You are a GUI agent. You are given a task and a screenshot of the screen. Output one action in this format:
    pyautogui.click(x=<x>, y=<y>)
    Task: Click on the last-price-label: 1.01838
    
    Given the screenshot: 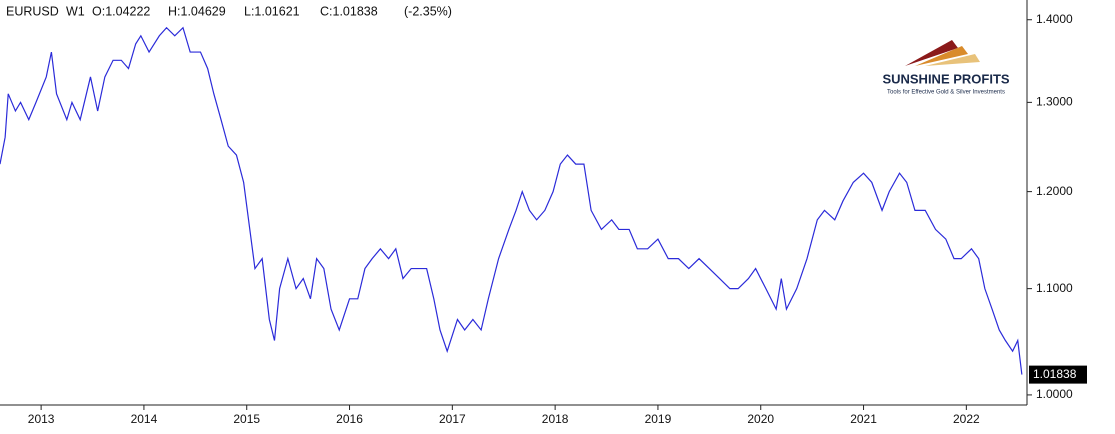 What is the action you would take?
    pyautogui.click(x=1055, y=374)
    